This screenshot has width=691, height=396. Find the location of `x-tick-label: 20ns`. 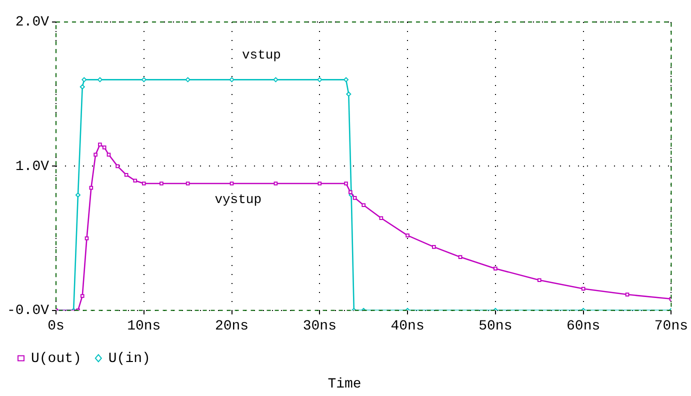

x-tick-label: 20ns is located at coordinates (231, 326).